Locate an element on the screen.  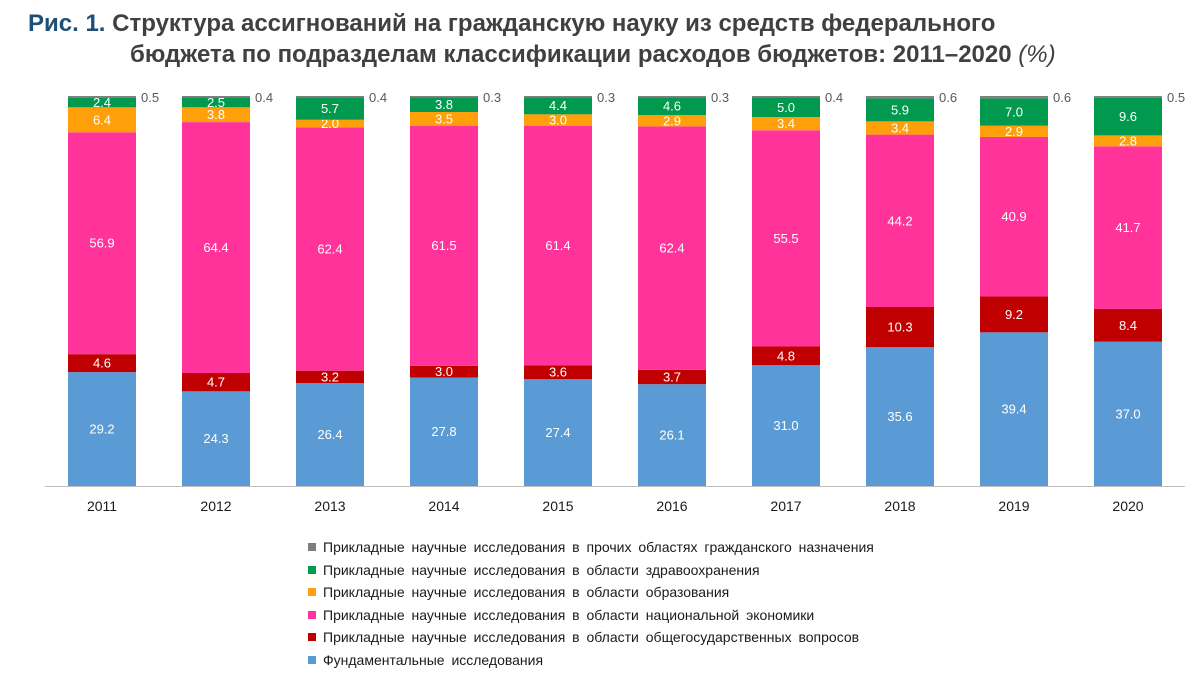
data-label-2017-series-1: 31.0 is located at coordinates (785, 425).